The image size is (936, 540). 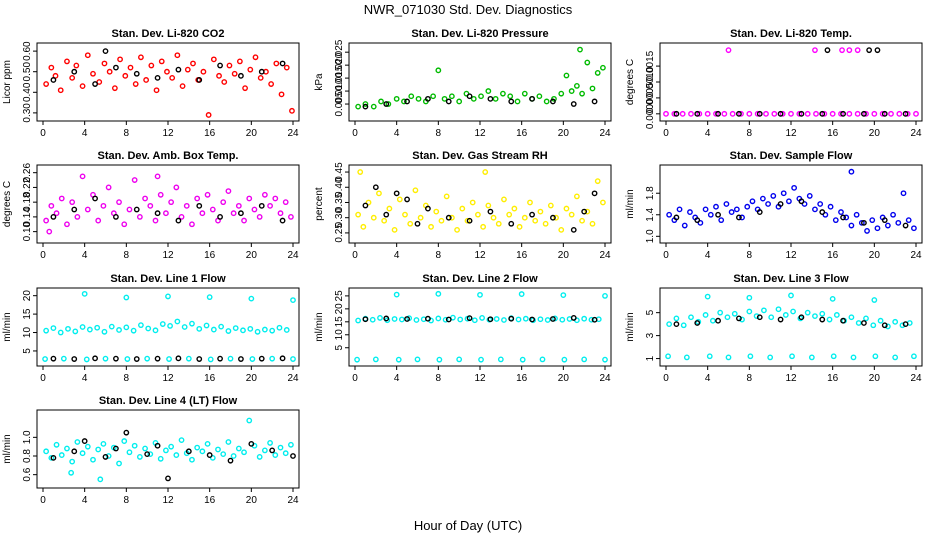 What do you see at coordinates (27, 474) in the screenshot?
I see `y-tick-label: 0.6` at bounding box center [27, 474].